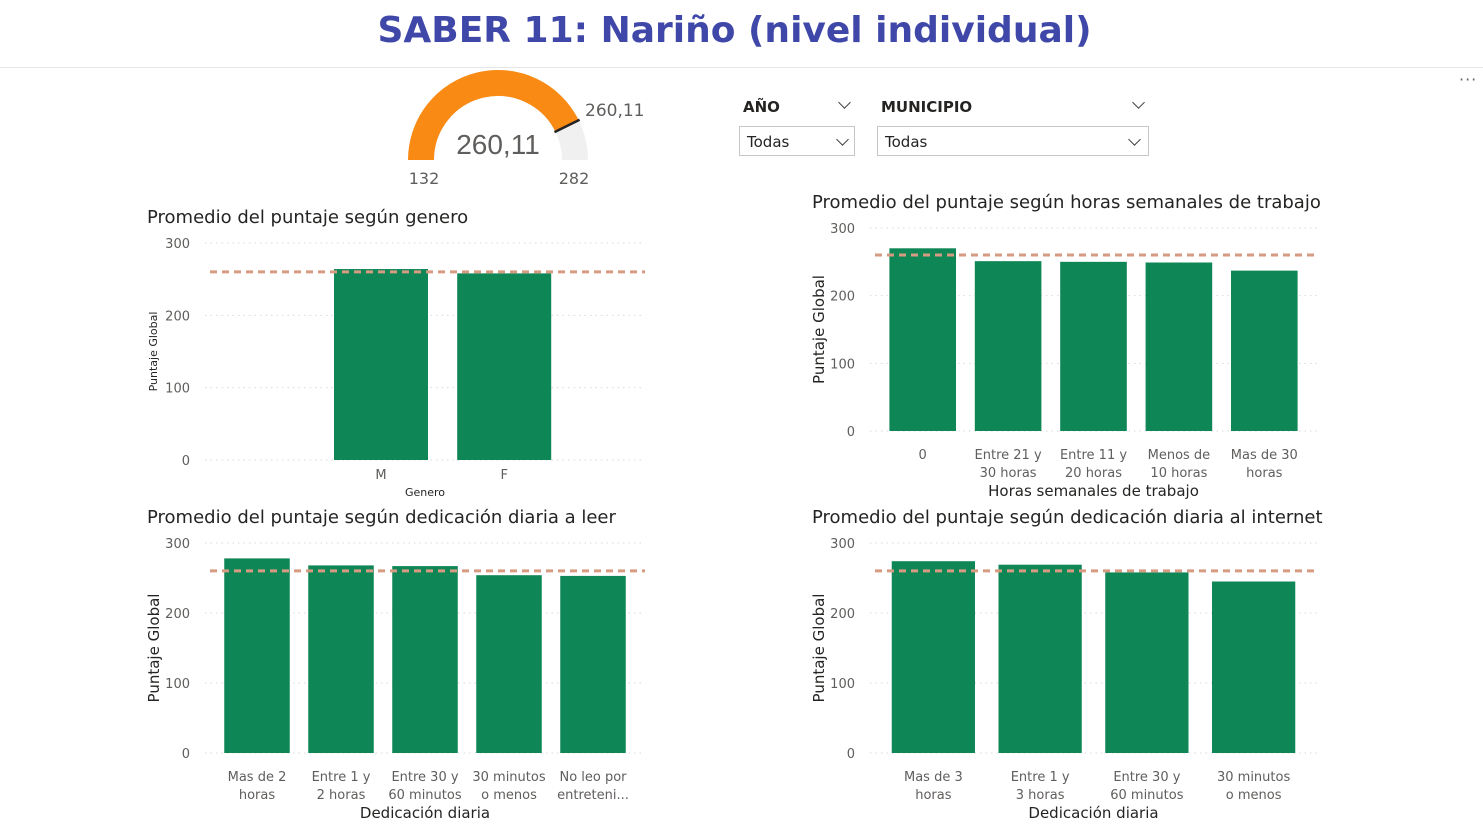 The width and height of the screenshot is (1483, 827). What do you see at coordinates (257, 786) in the screenshot?
I see `x-tick-label: Mas de 2 horas` at bounding box center [257, 786].